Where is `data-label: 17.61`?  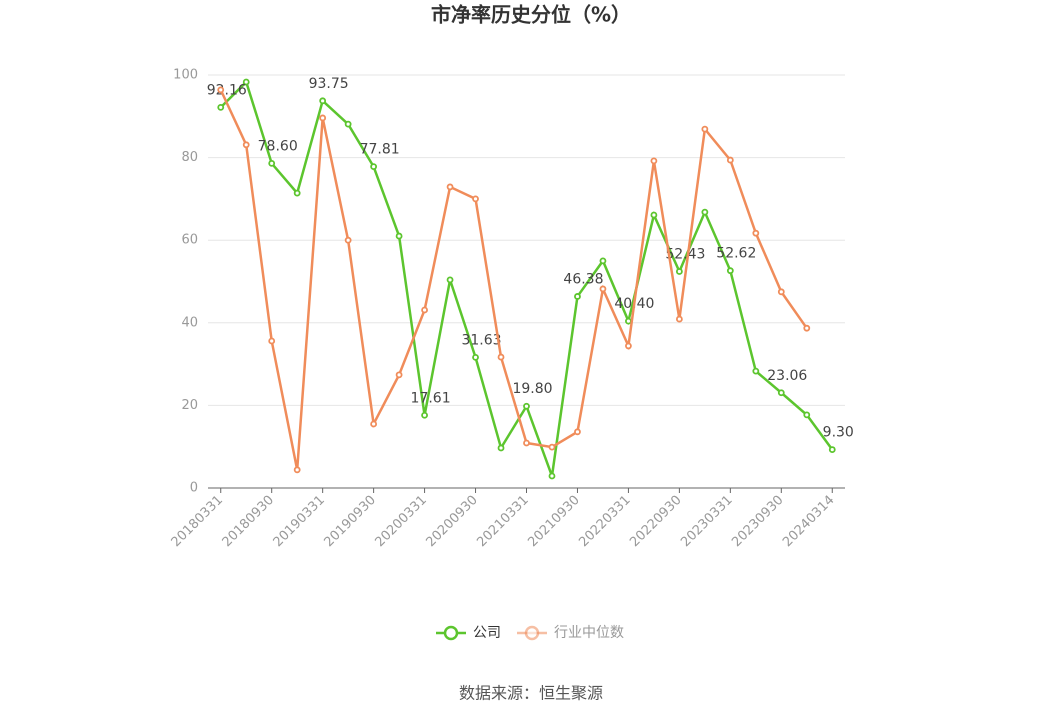
data-label: 17.61 is located at coordinates (431, 398).